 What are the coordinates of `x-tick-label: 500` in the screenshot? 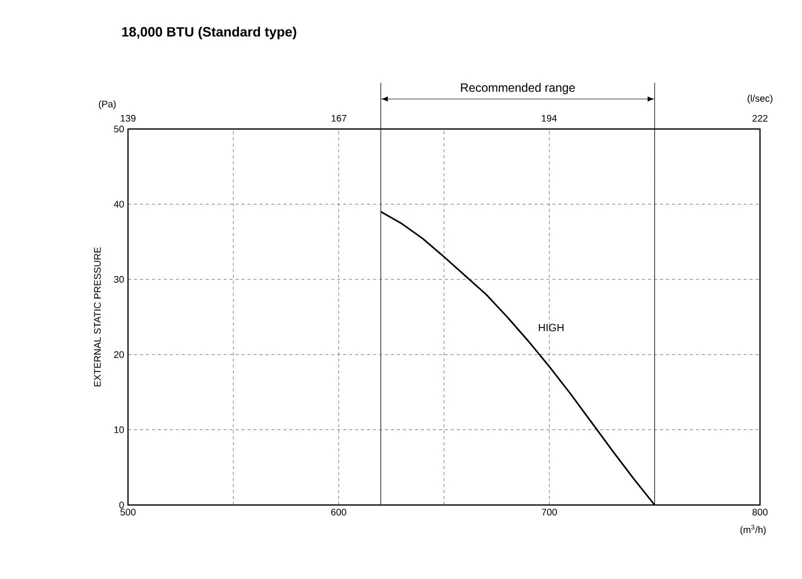 It's located at (128, 512).